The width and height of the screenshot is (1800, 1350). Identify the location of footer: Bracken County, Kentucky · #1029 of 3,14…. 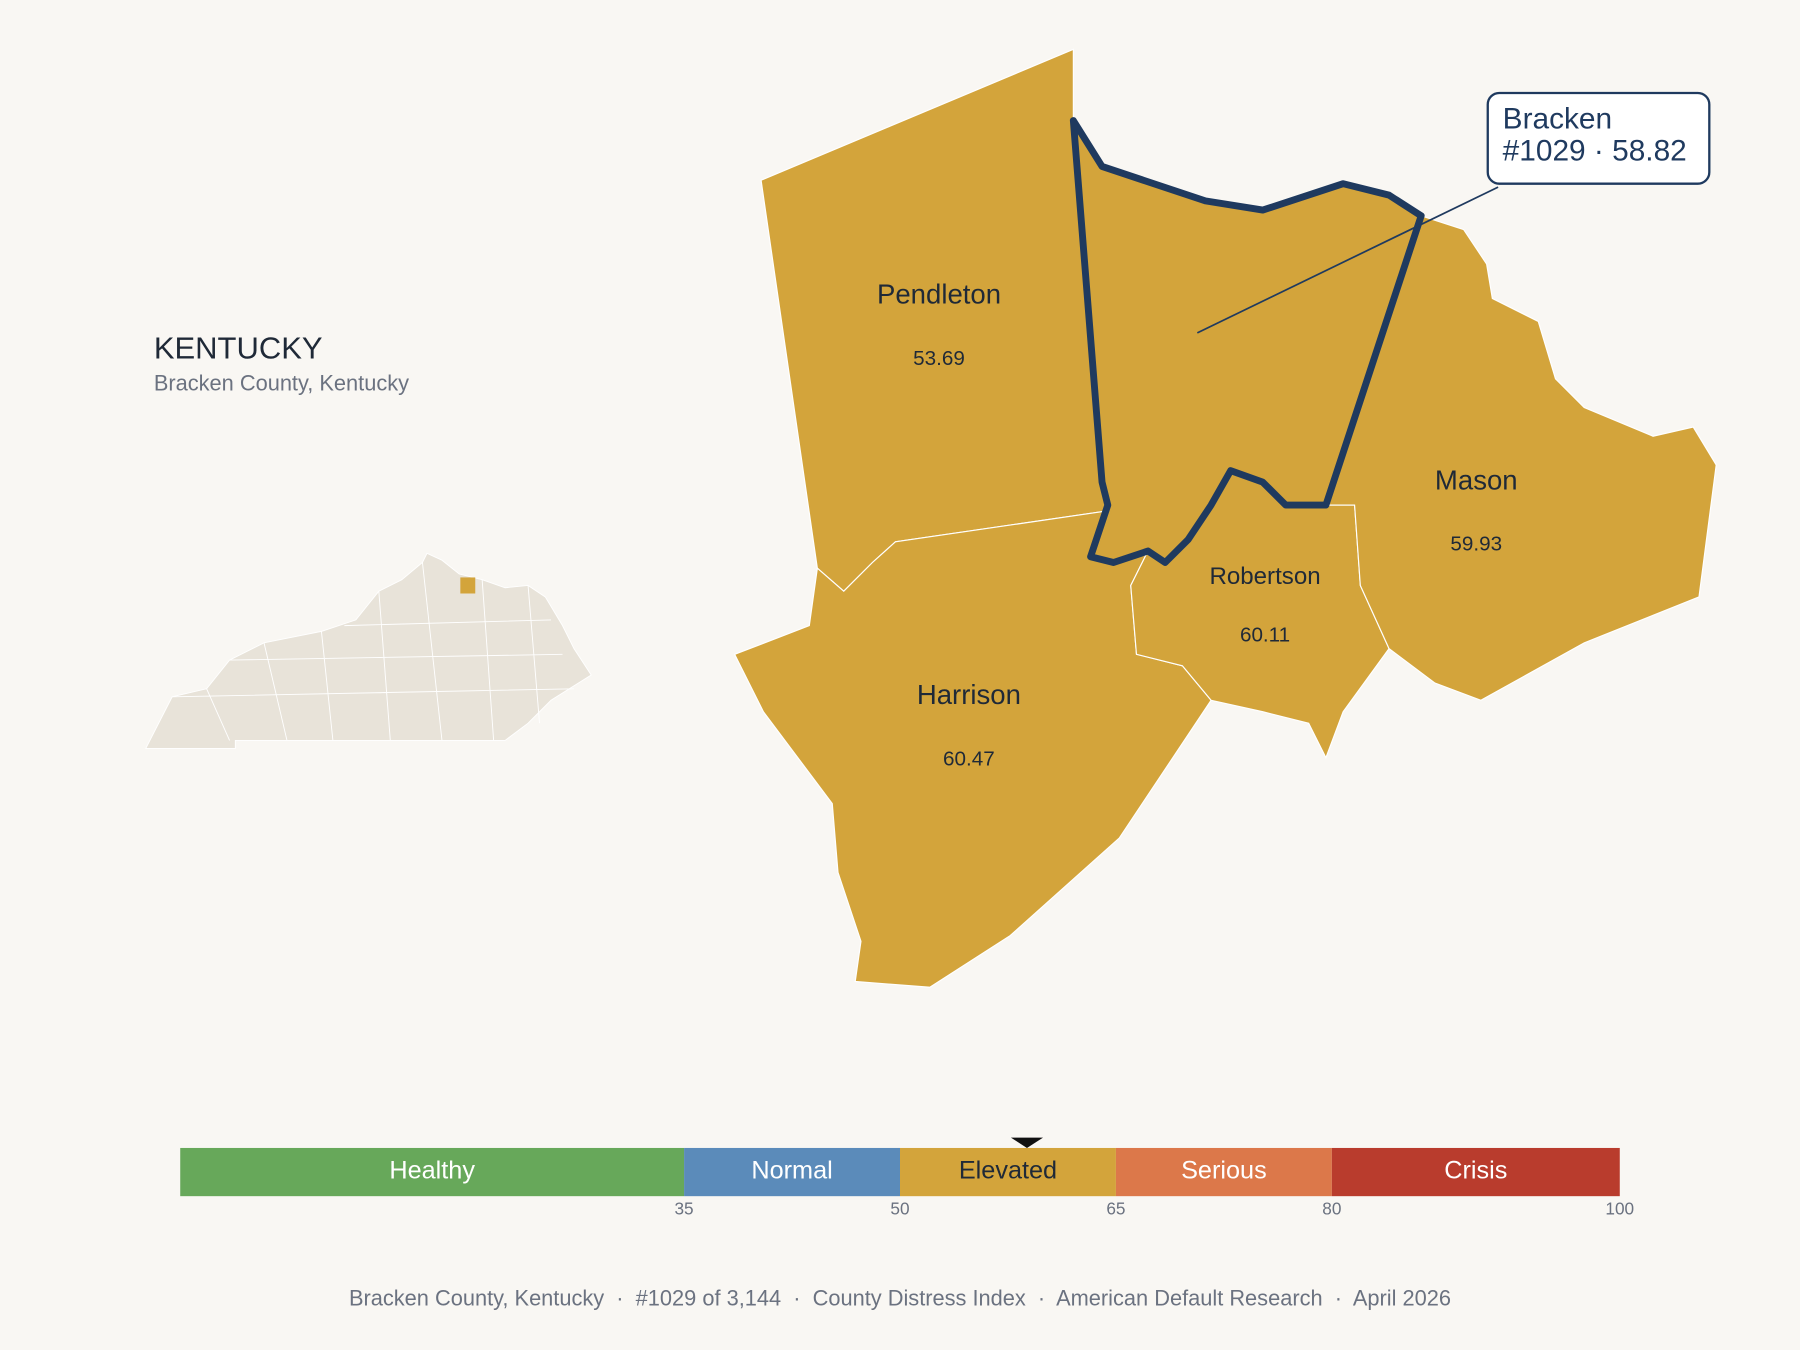
(900, 1297).